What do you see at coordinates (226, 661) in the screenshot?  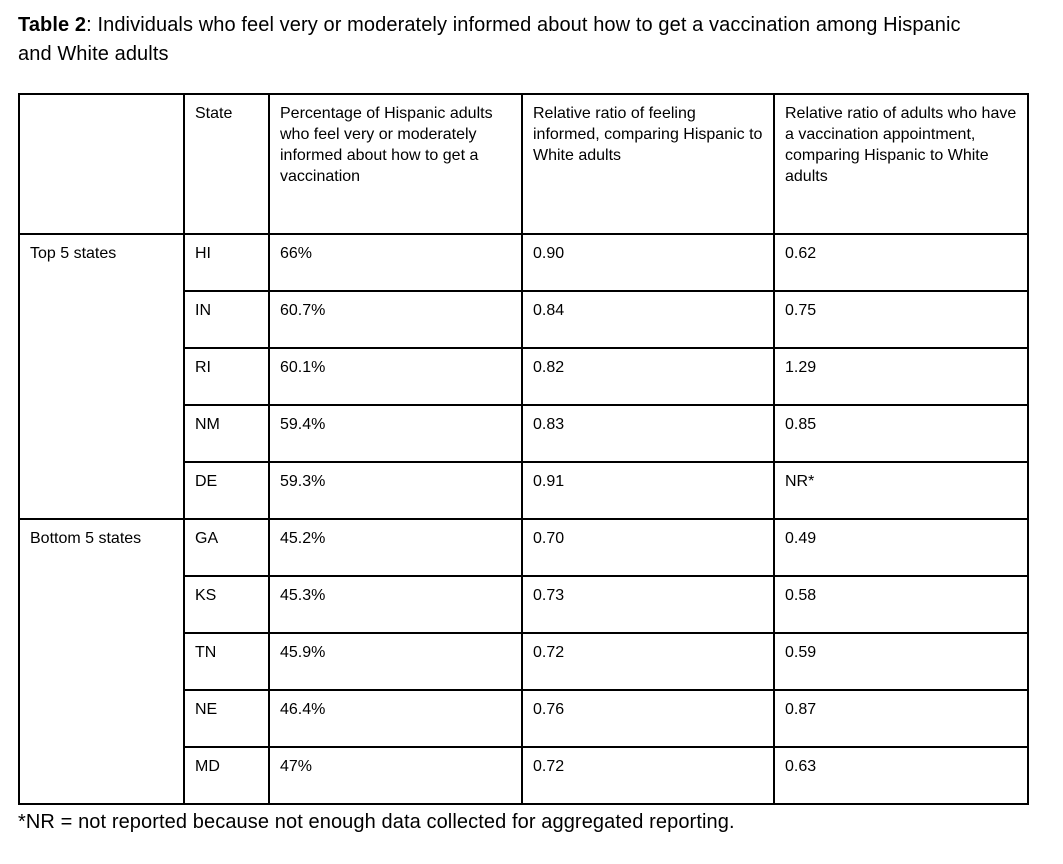 I see `state-cell: TN` at bounding box center [226, 661].